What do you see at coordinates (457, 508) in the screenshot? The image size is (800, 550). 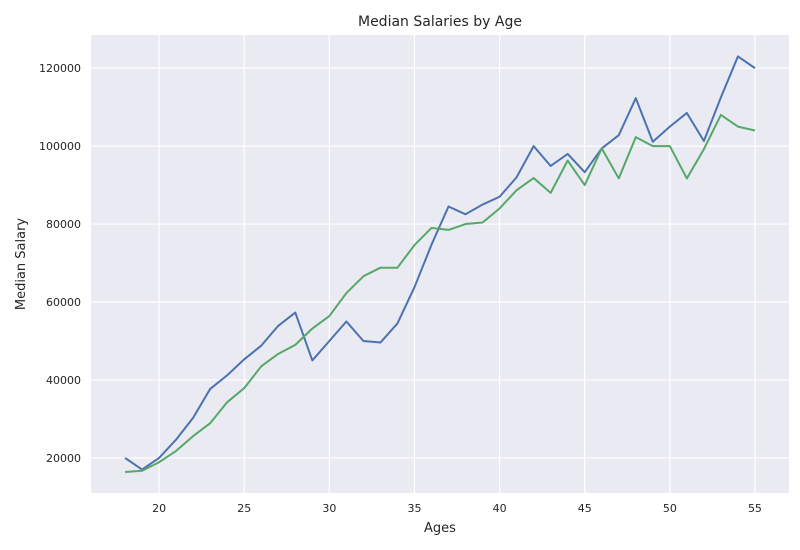 I see `x-tick-labels: 20 25 30 35 40 45 50 55` at bounding box center [457, 508].